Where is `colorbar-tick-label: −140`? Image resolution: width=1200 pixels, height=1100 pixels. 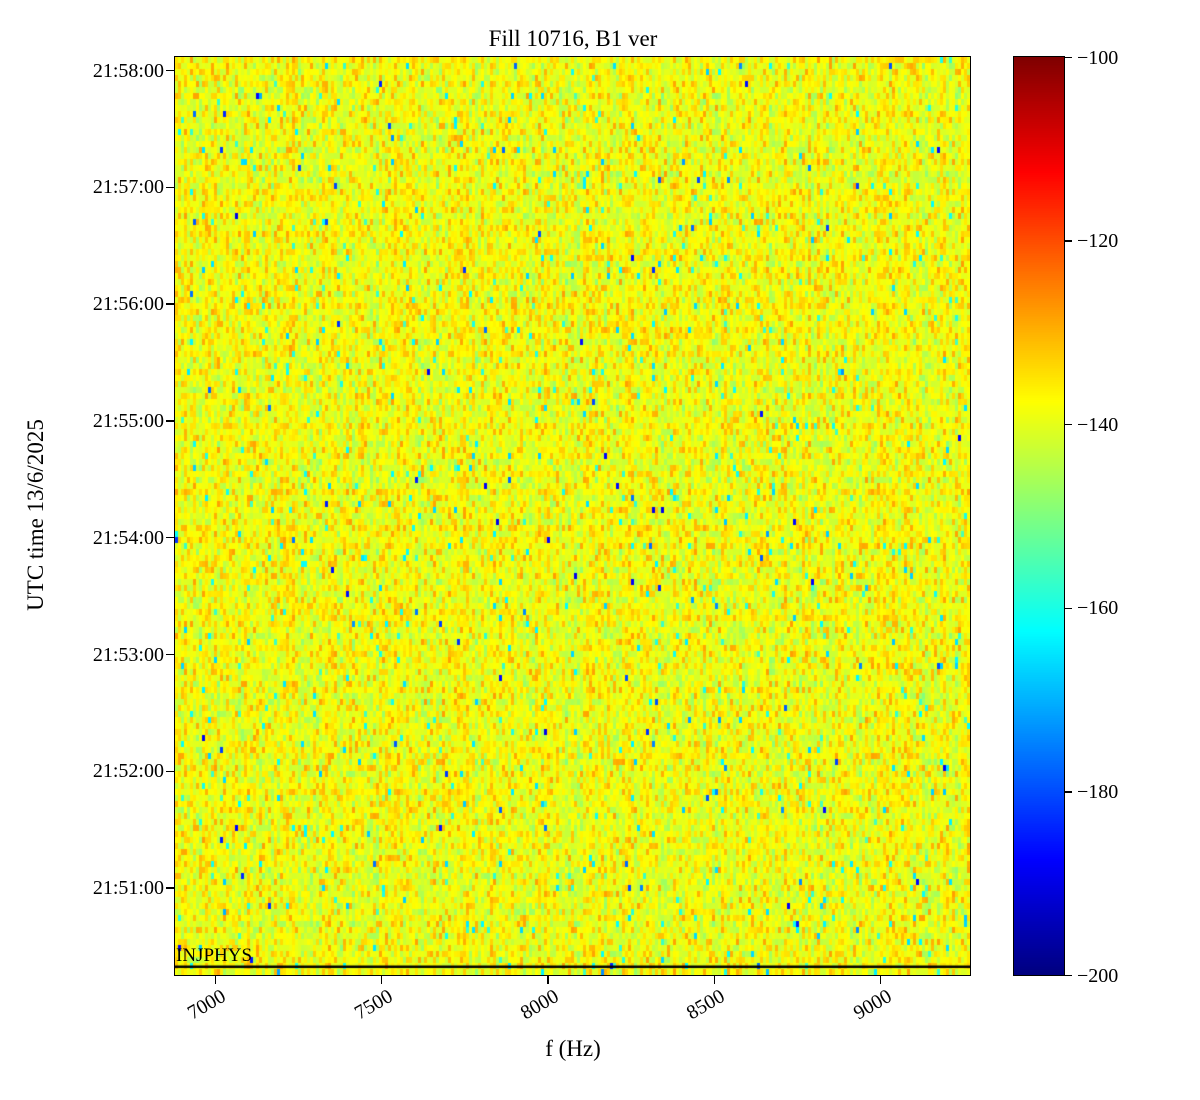 colorbar-tick-label: −140 is located at coordinates (1098, 424).